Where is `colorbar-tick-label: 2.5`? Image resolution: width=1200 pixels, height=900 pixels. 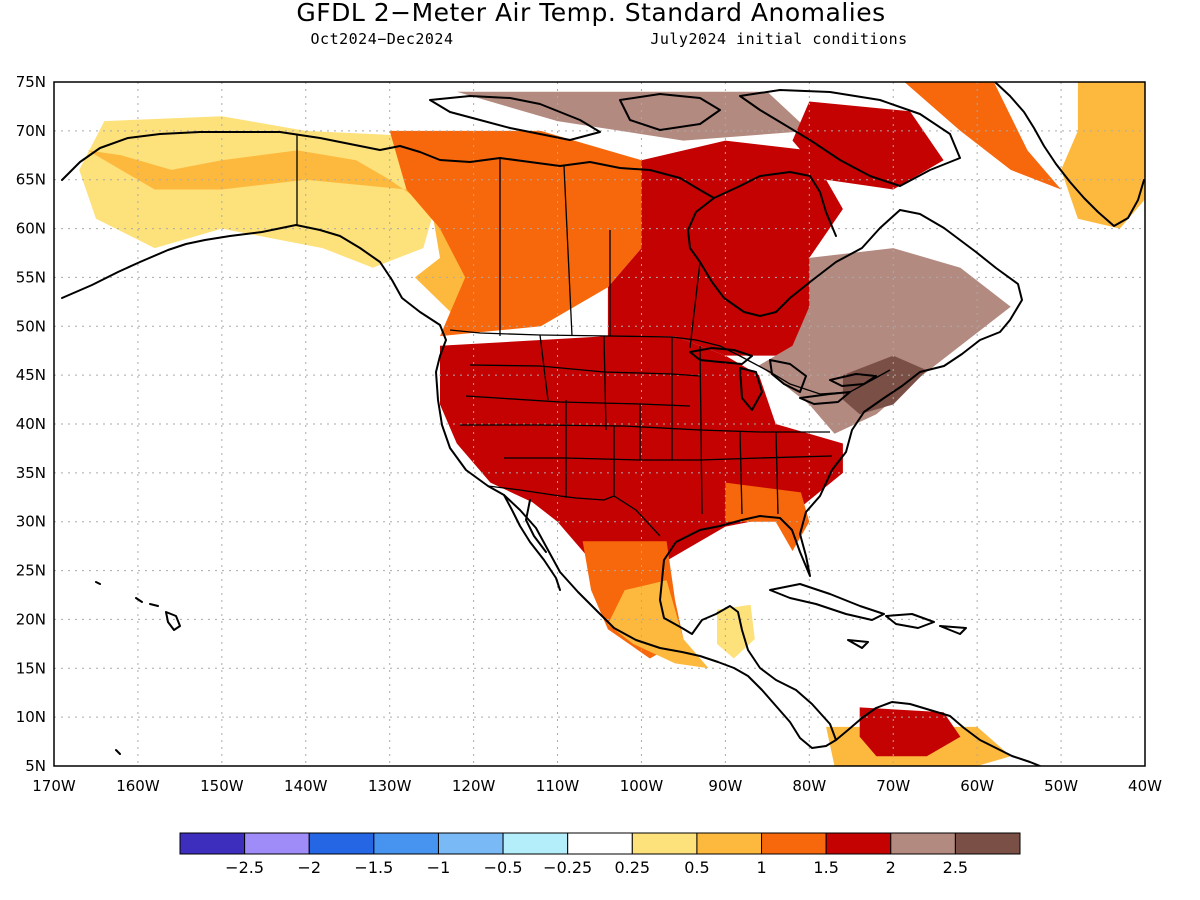
colorbar-tick-label: 2.5 is located at coordinates (955, 867).